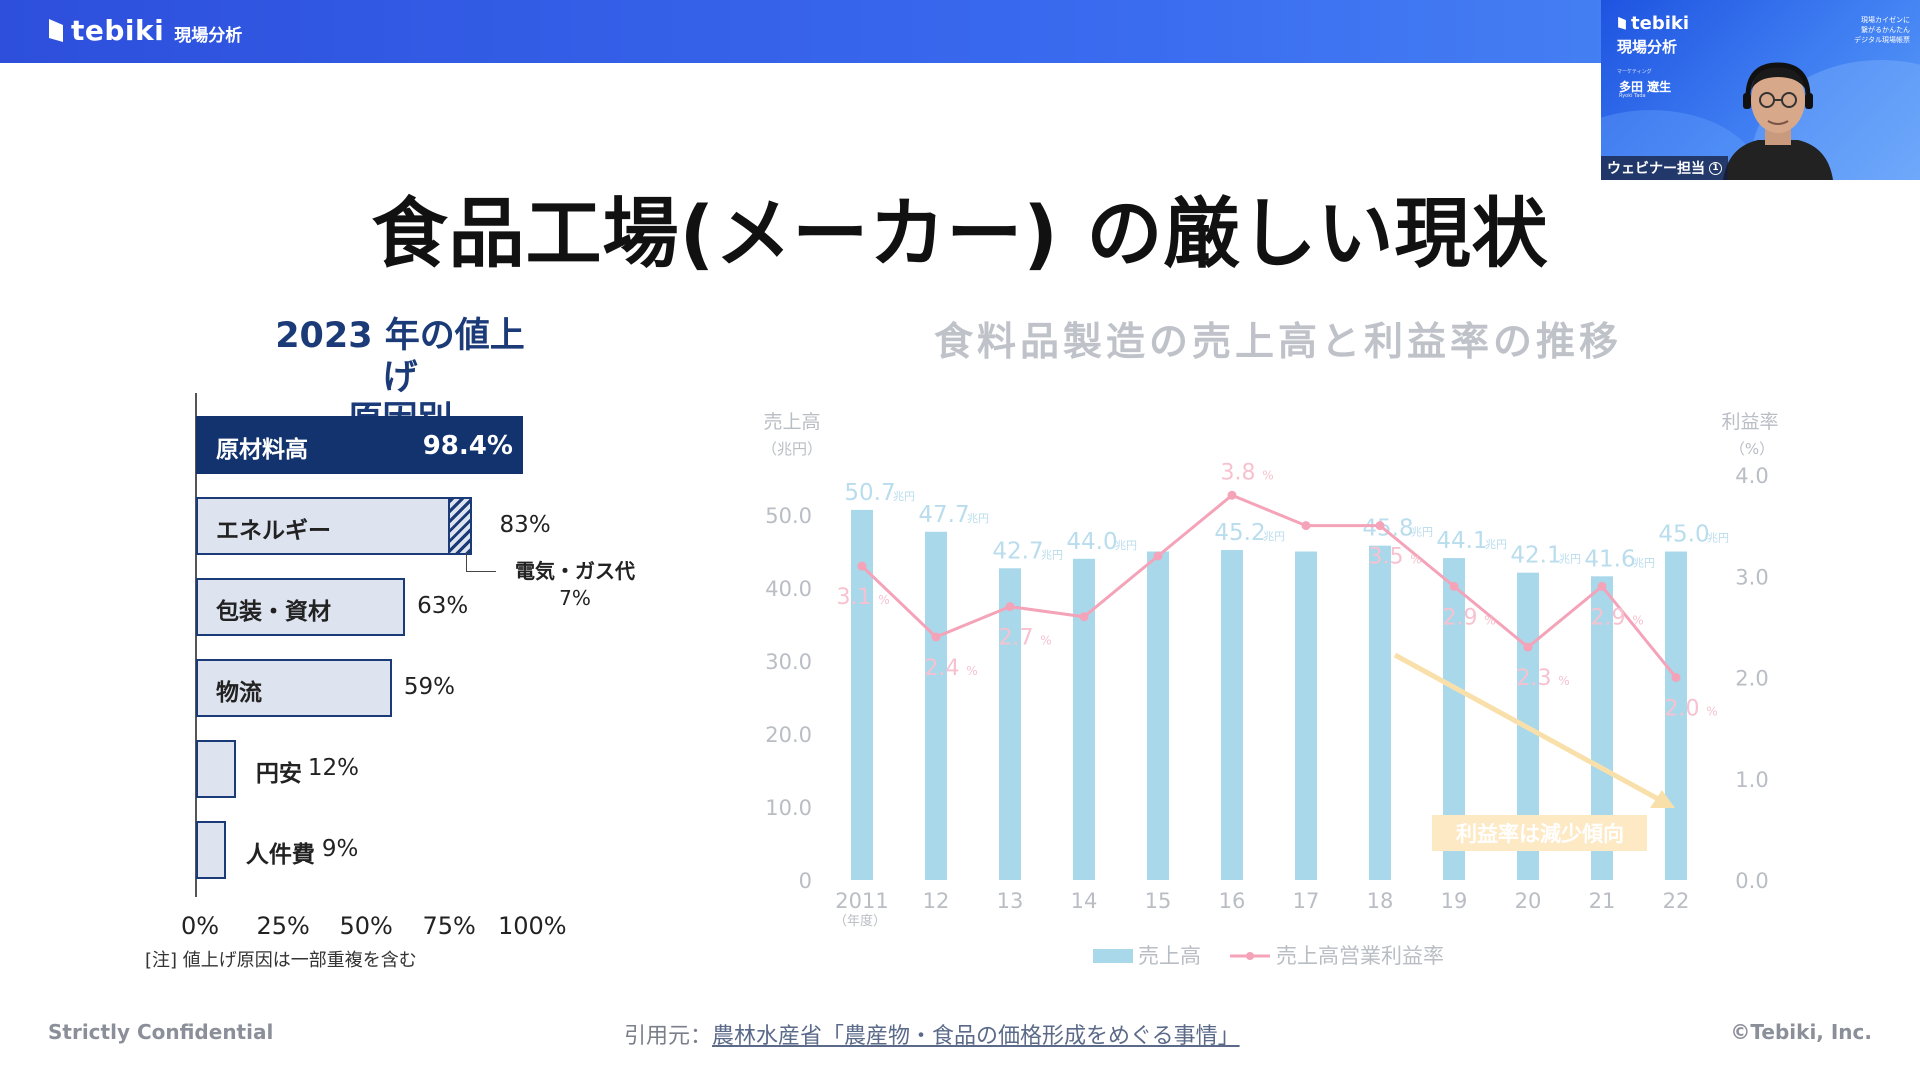 This screenshot has width=1920, height=1080. What do you see at coordinates (1158, 901) in the screenshot?
I see `x-tick-label: 15` at bounding box center [1158, 901].